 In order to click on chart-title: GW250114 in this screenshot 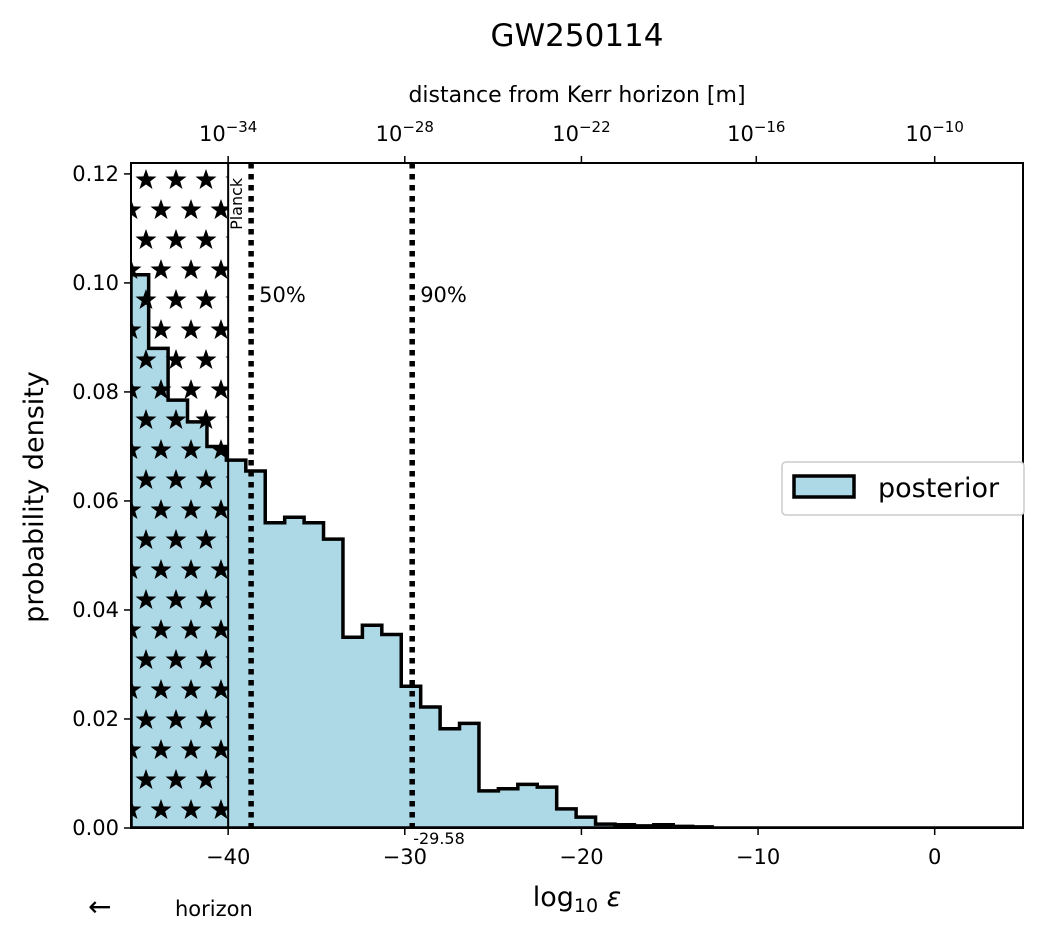, I will do `click(576, 36)`.